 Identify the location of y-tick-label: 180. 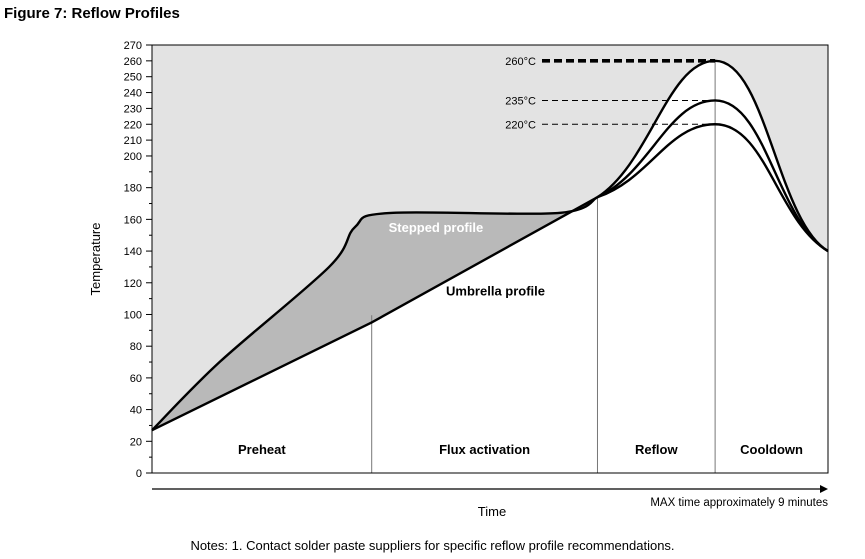
(133, 189).